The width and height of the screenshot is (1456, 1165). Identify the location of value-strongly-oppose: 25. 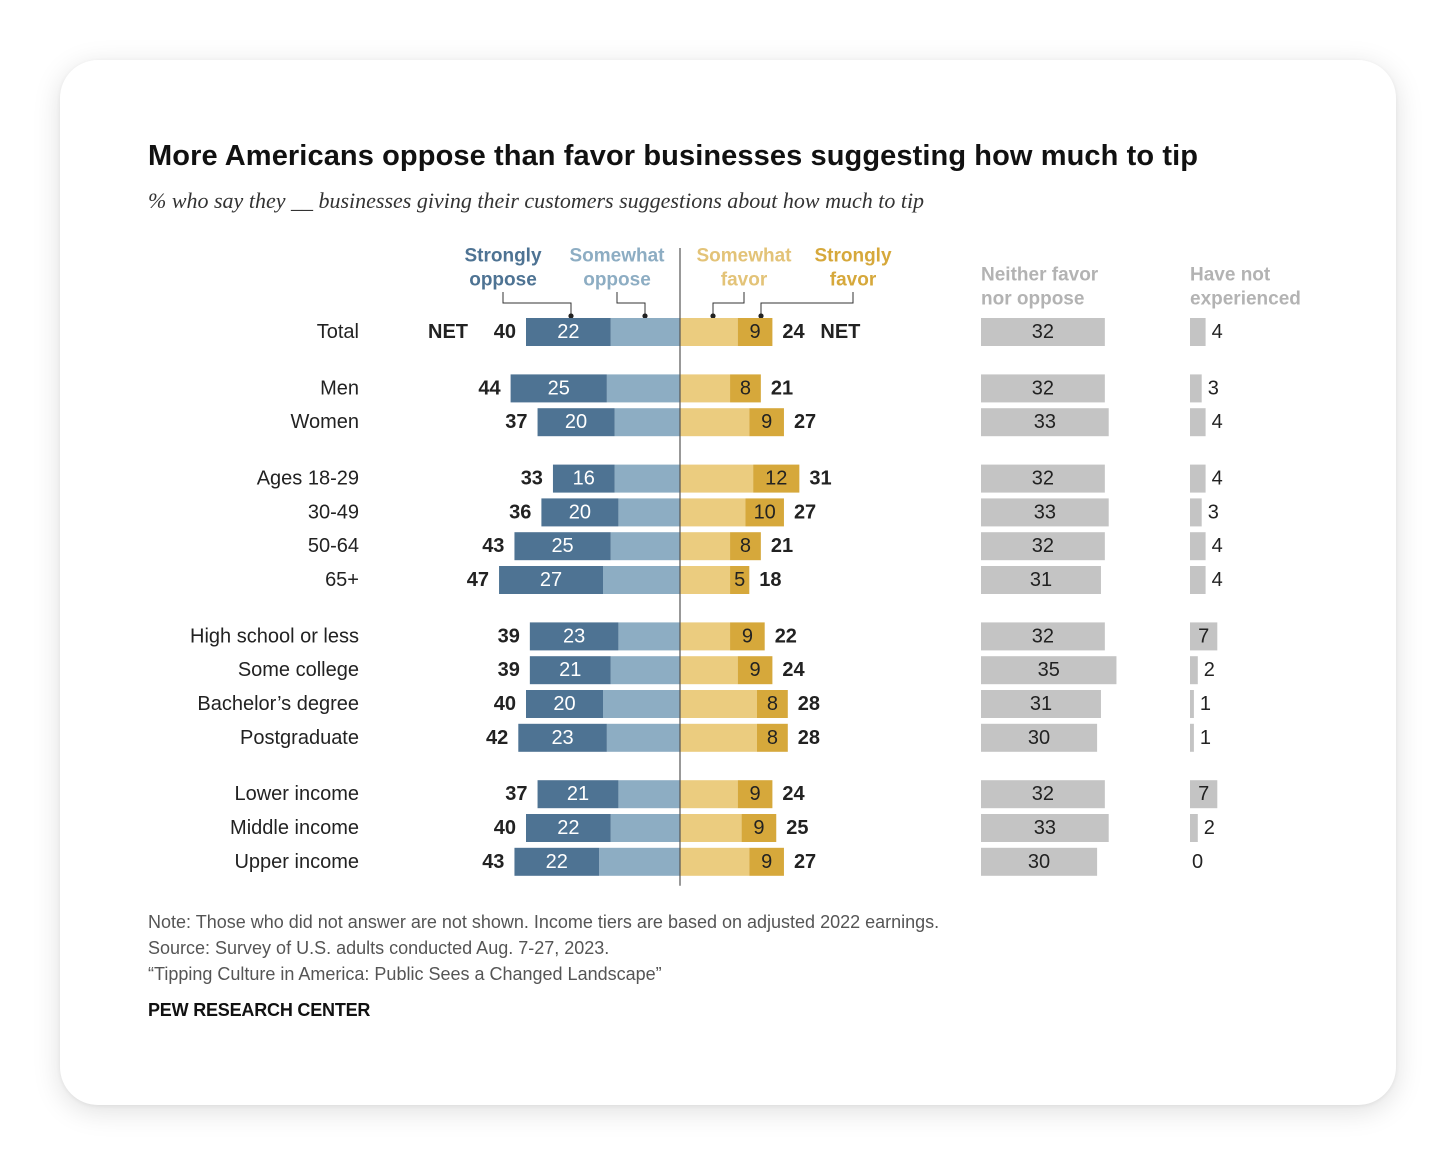
(559, 388).